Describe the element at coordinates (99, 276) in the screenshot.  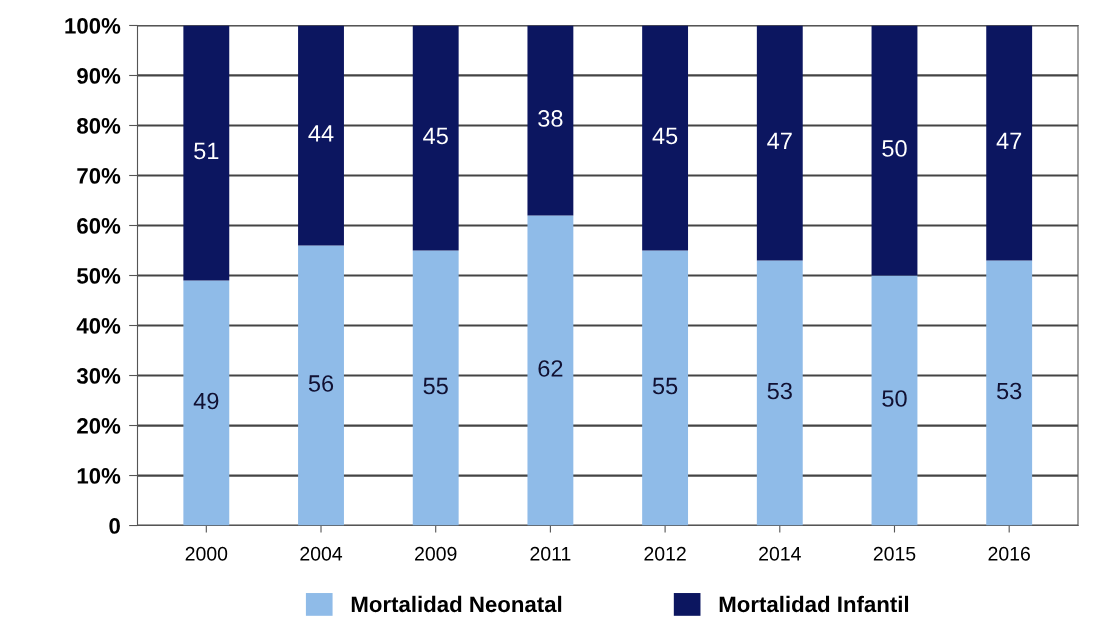
I see `y-tick-label: 50%` at that location.